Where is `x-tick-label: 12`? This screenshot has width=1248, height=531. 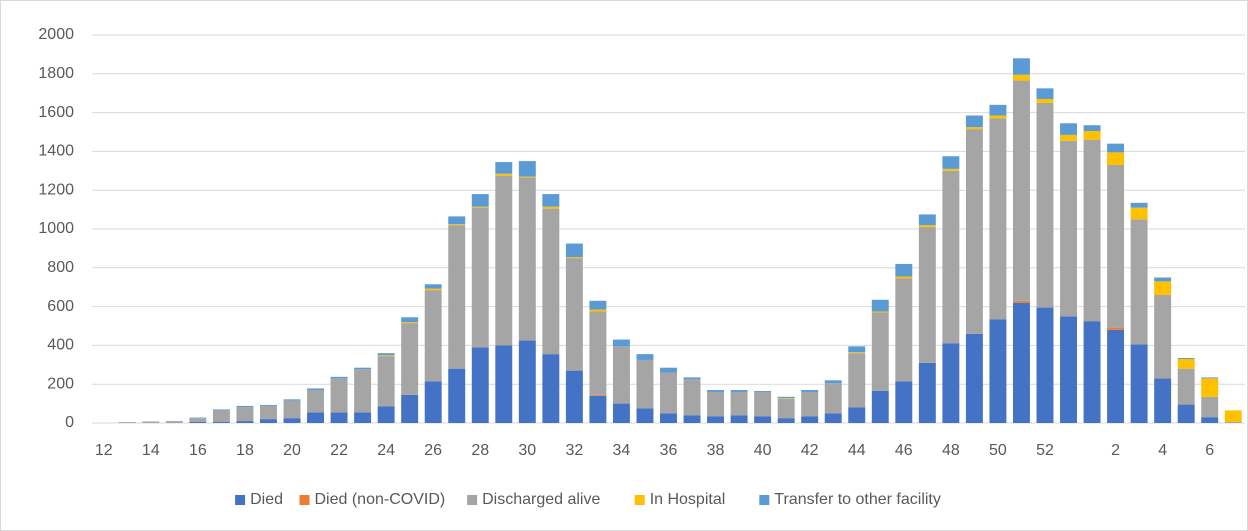
x-tick-label: 12 is located at coordinates (104, 450).